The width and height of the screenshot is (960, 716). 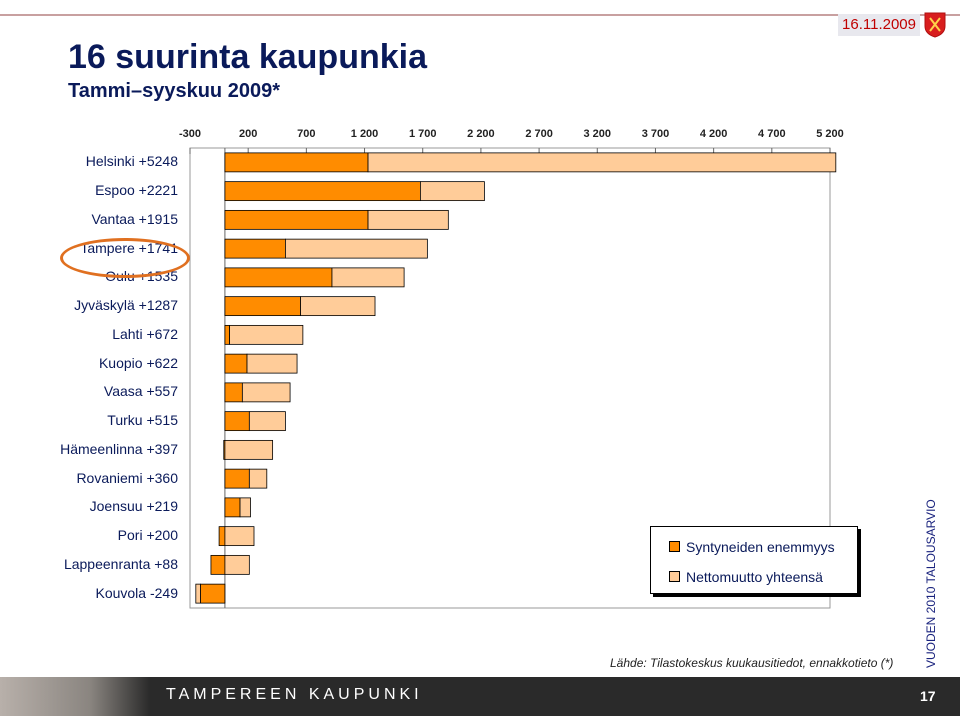 What do you see at coordinates (830, 134) in the screenshot?
I see `tick-label: 5 200` at bounding box center [830, 134].